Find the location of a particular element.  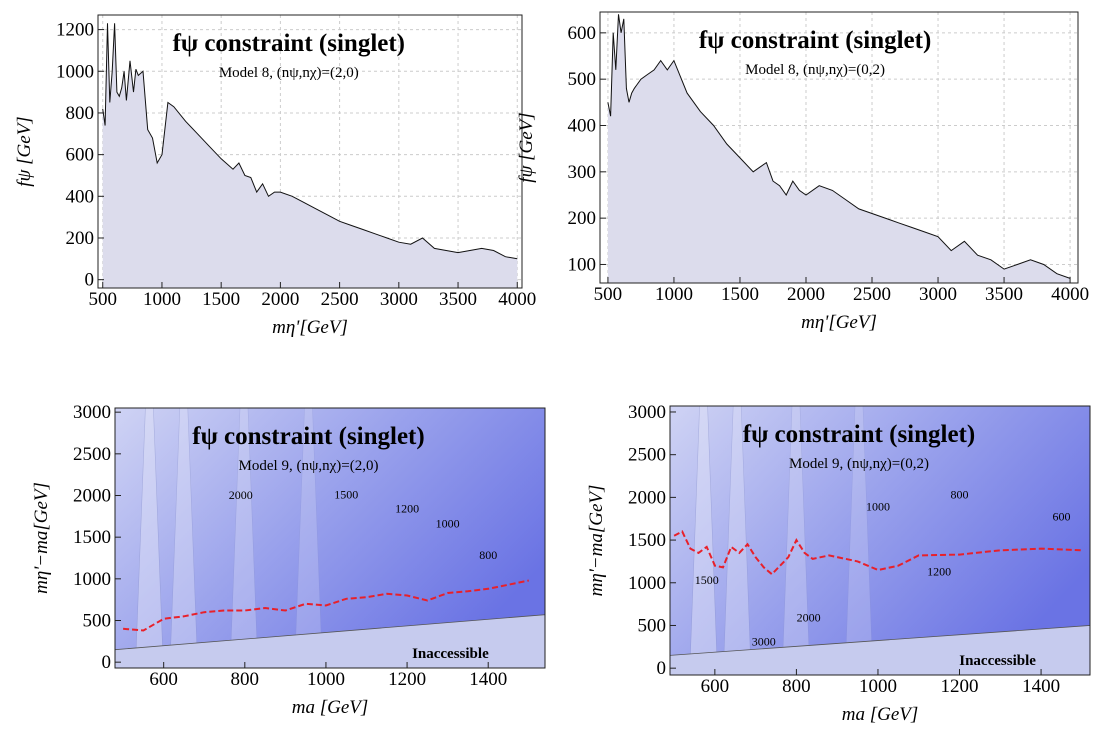

area-line is located at coordinates (310, 141).